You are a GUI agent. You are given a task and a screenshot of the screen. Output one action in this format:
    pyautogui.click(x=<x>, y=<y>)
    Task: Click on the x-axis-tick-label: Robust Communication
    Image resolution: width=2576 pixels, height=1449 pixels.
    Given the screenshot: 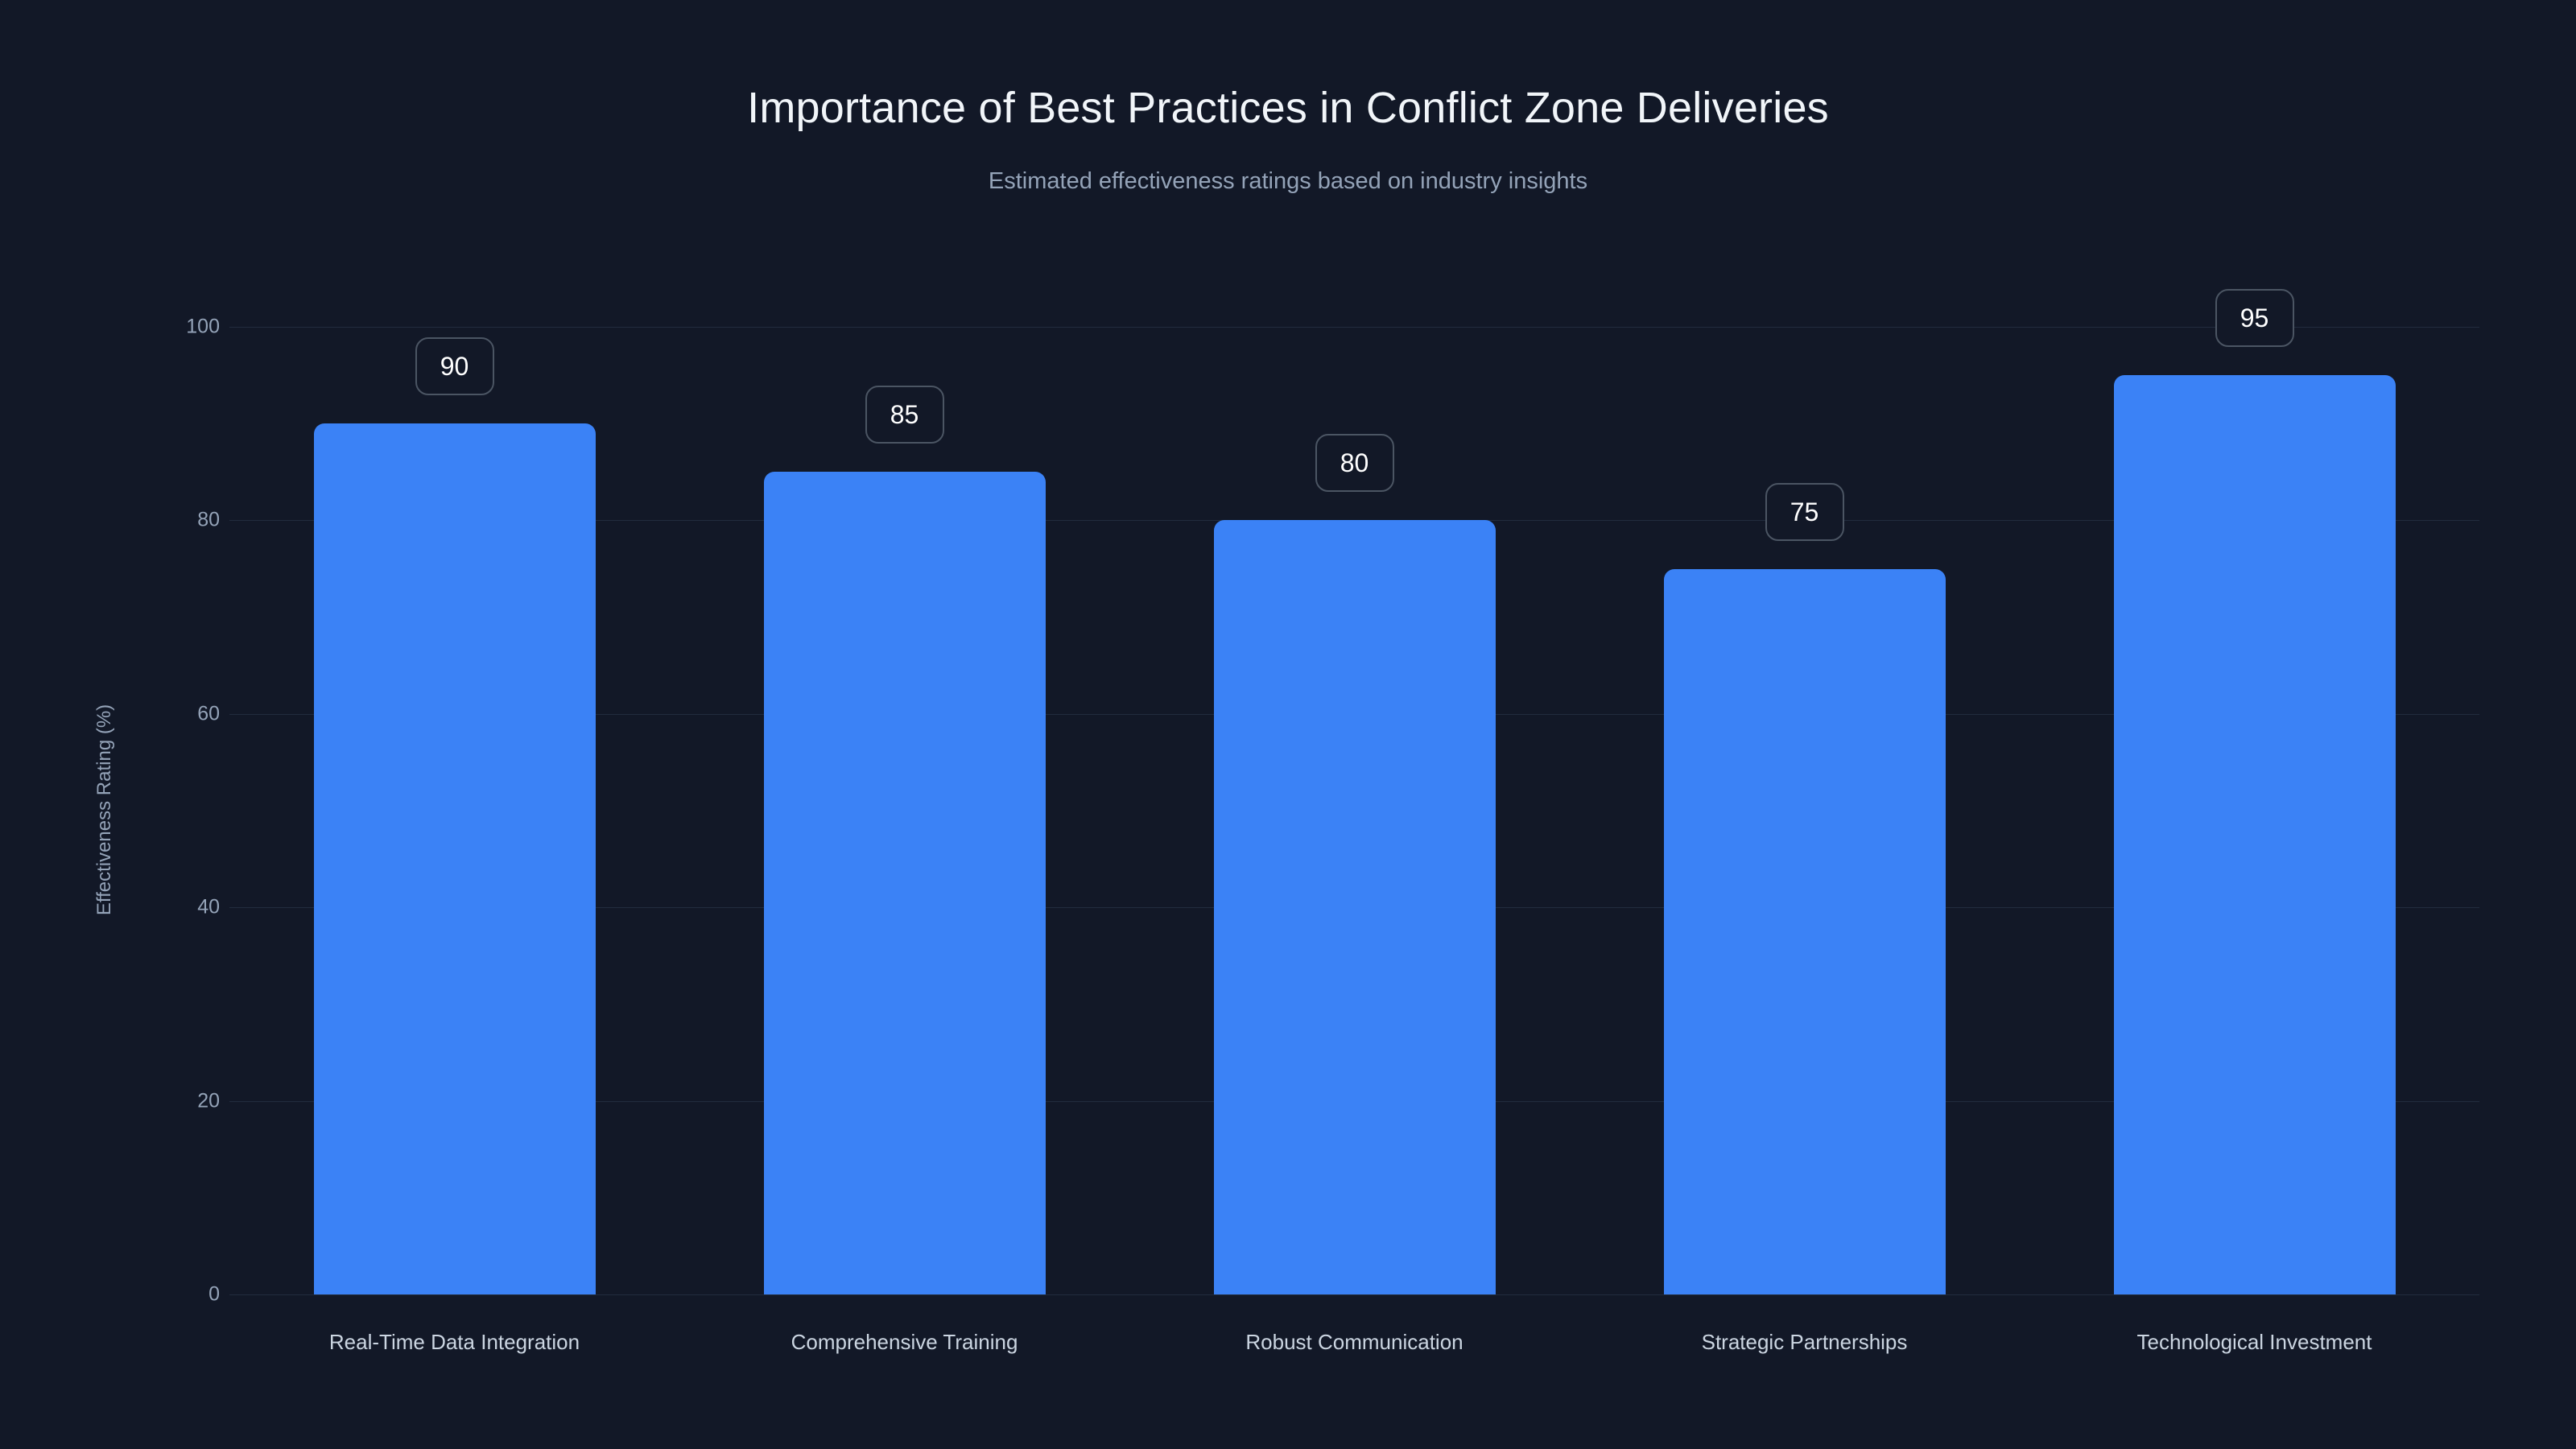 What is the action you would take?
    pyautogui.click(x=1354, y=1342)
    